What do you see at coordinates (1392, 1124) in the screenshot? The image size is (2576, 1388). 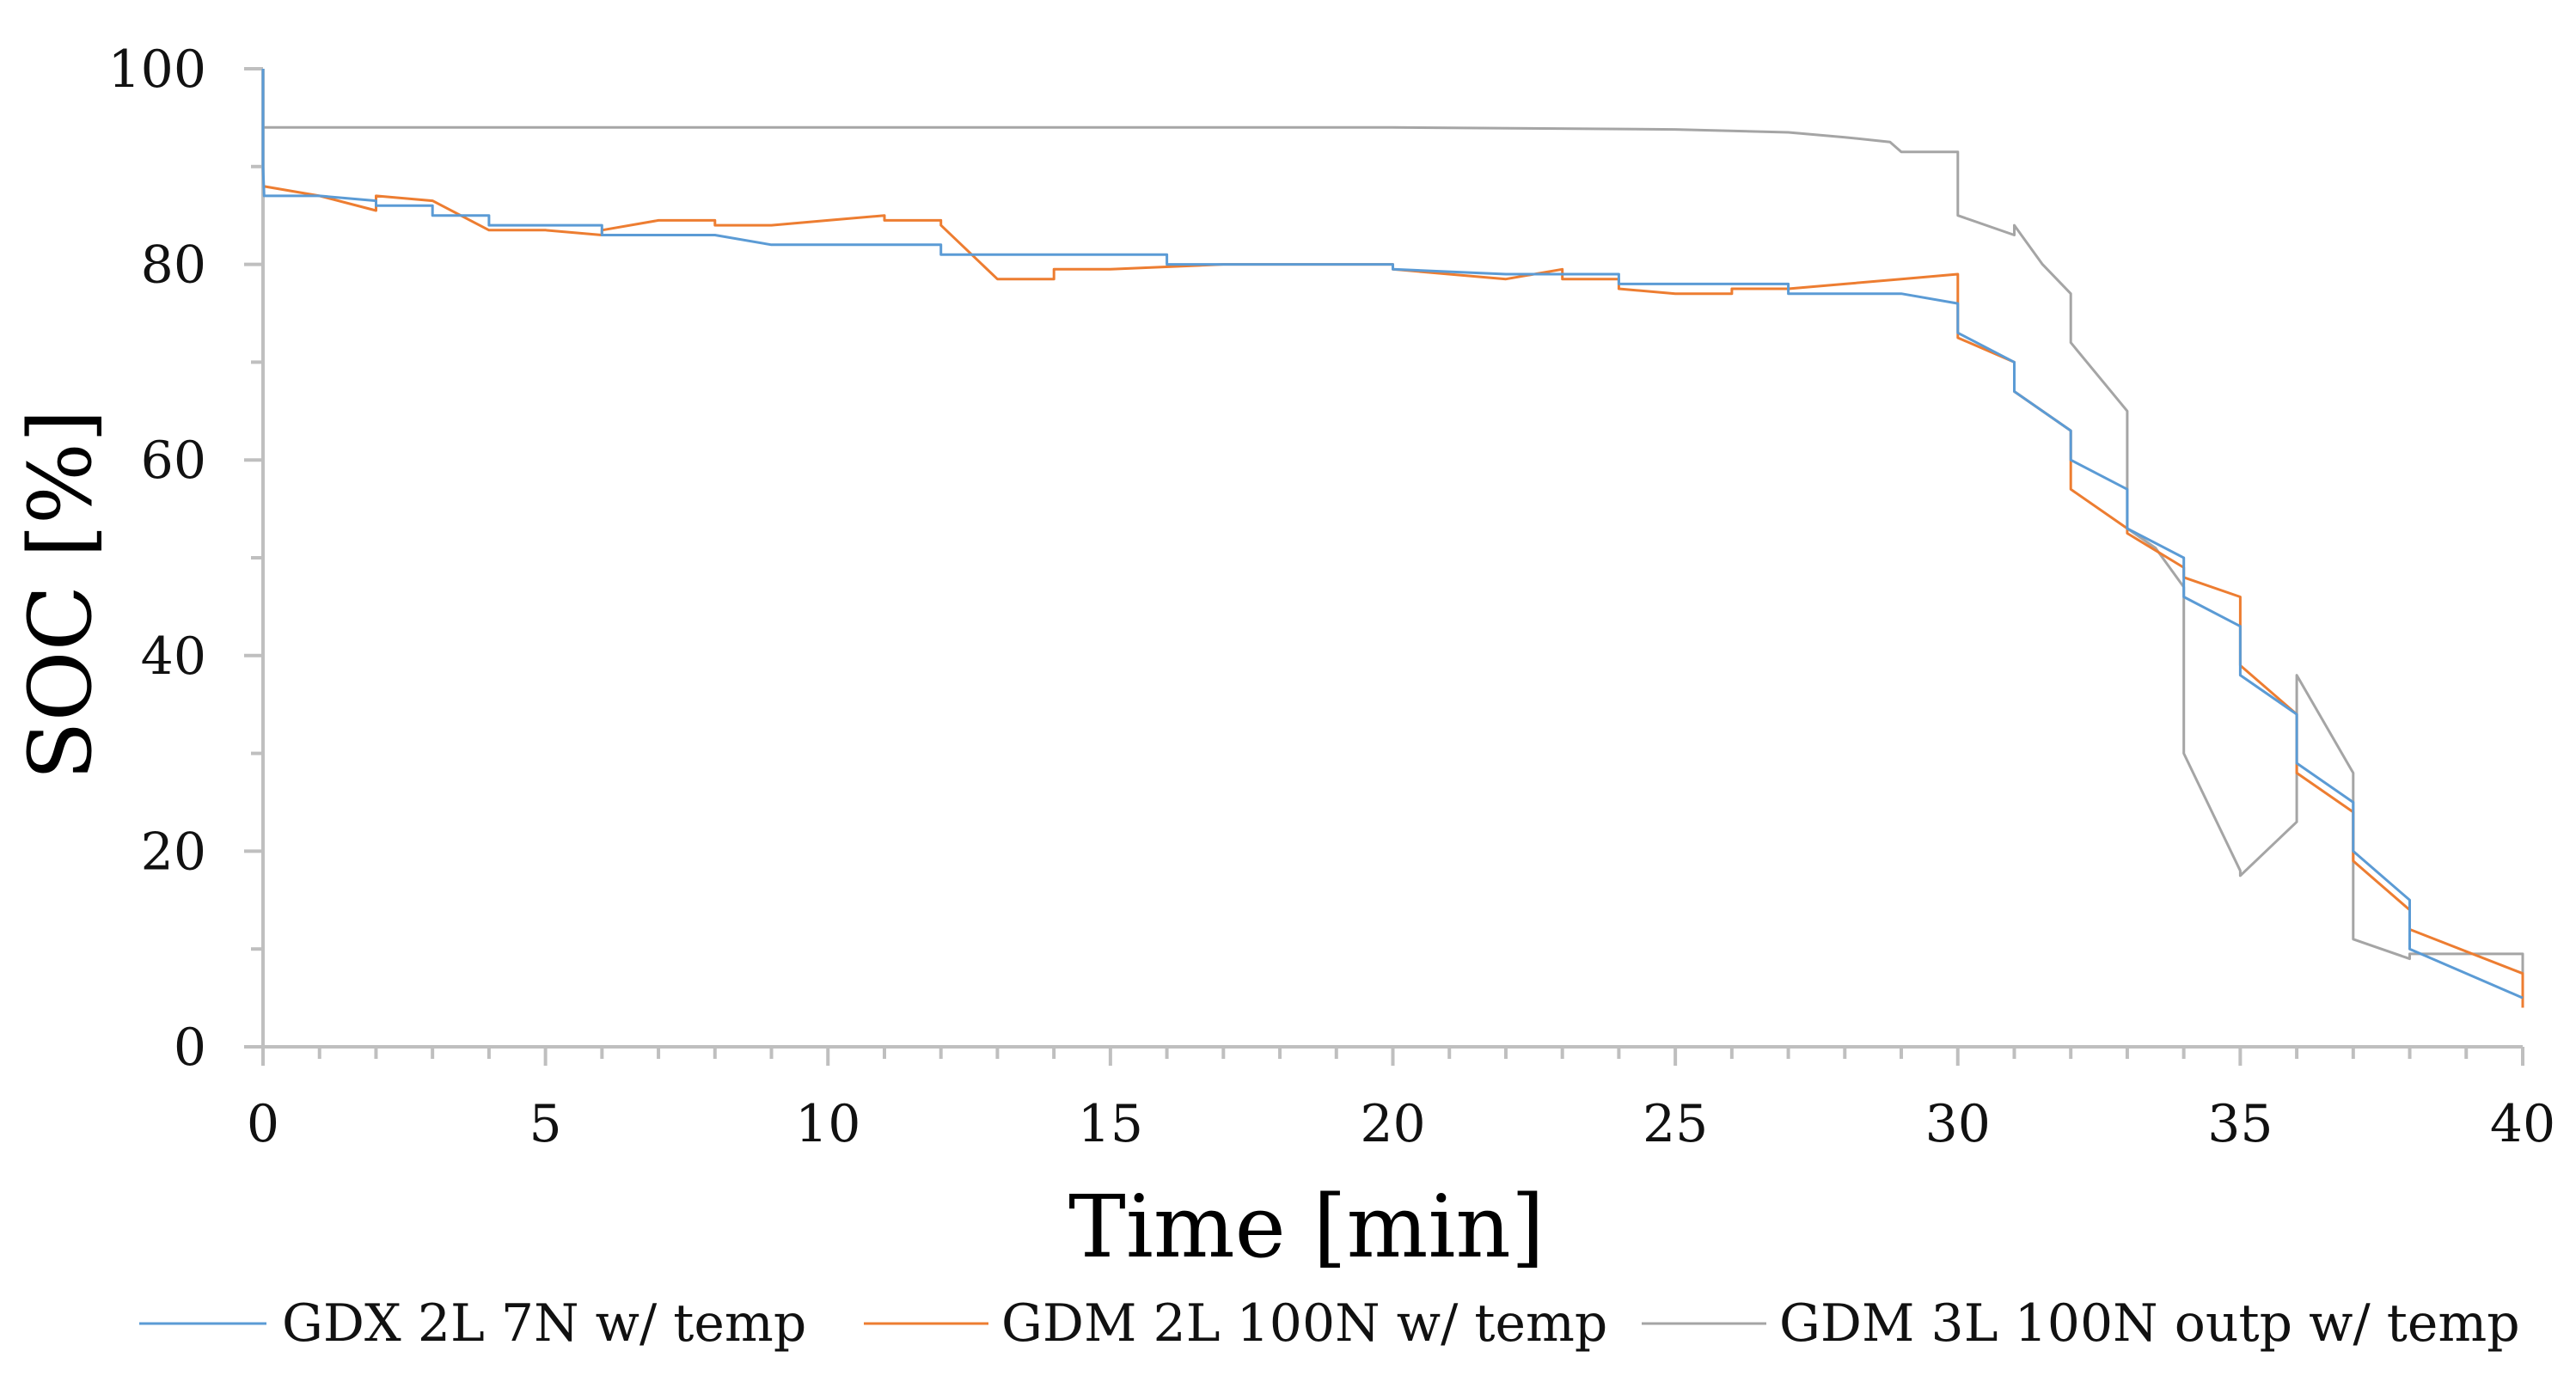 I see `x-tick-label: 20` at bounding box center [1392, 1124].